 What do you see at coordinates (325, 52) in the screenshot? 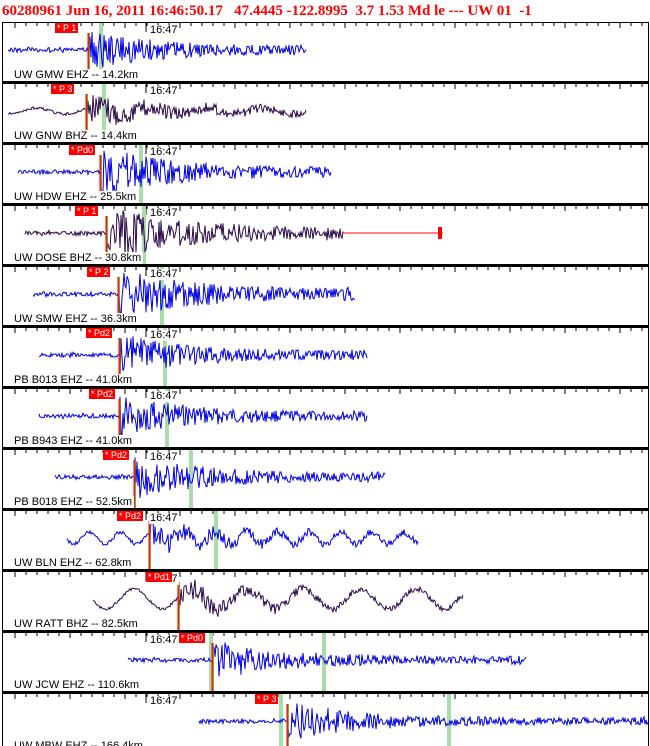
I see `trace-panel: 16:47 * P 1 UW GMW EHZ -- 14.2km` at bounding box center [325, 52].